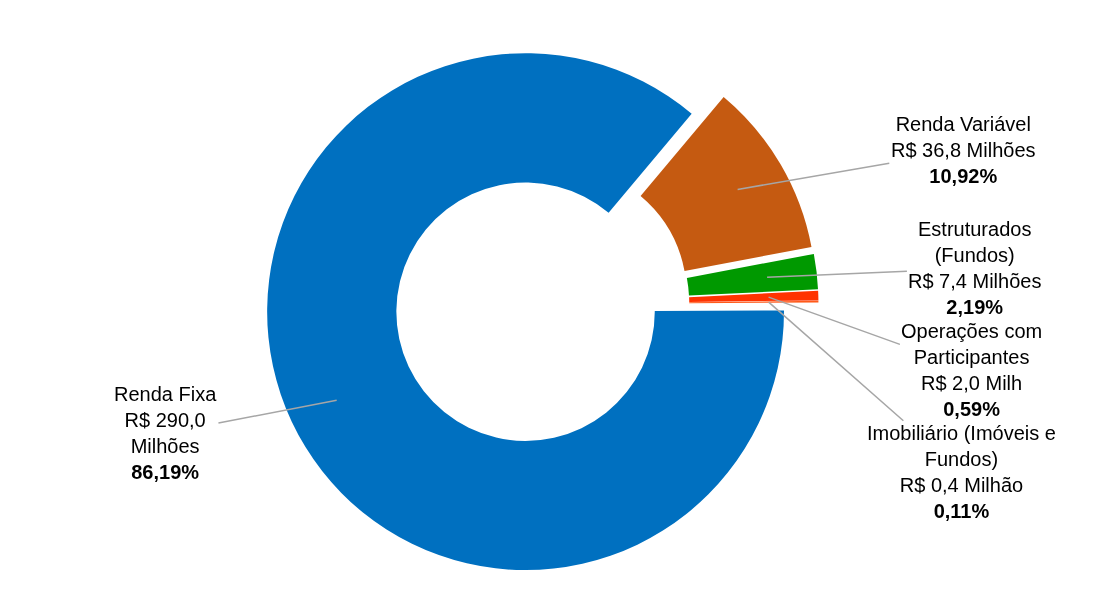 The image size is (1106, 608). I want to click on data-label: R$ 290,0 Milhões 86,19%, so click(165, 446).